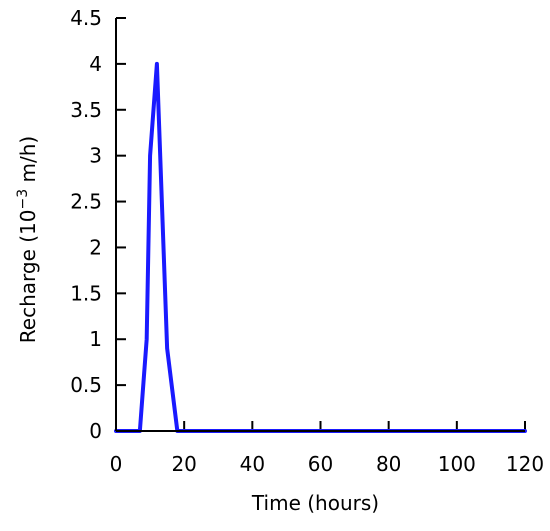 The image size is (550, 531). Describe the element at coordinates (320, 464) in the screenshot. I see `x-tick-label: 60` at that location.